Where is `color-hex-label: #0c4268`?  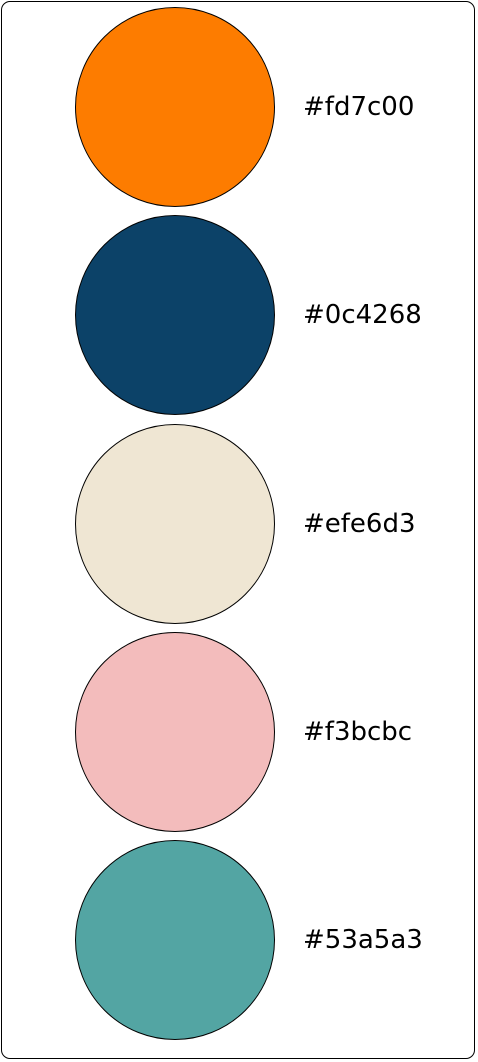 color-hex-label: #0c4268 is located at coordinates (362, 315).